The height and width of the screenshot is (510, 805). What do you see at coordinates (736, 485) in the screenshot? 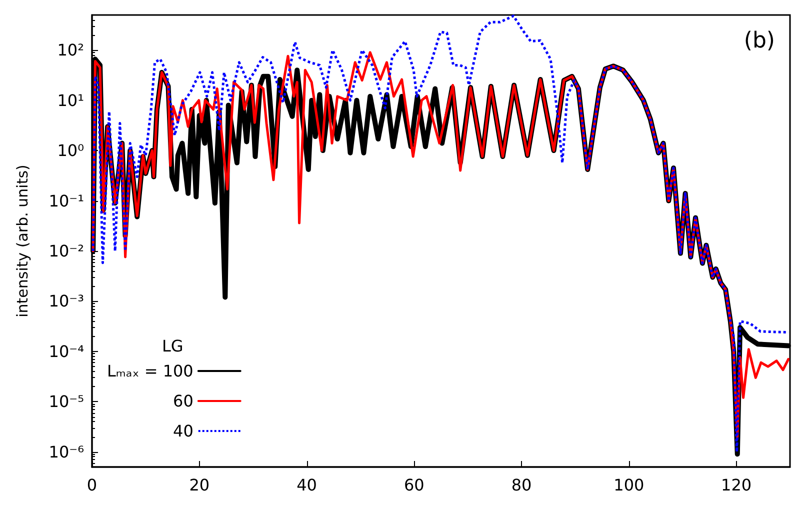
I see `x-tick-label: 120` at bounding box center [736, 485].